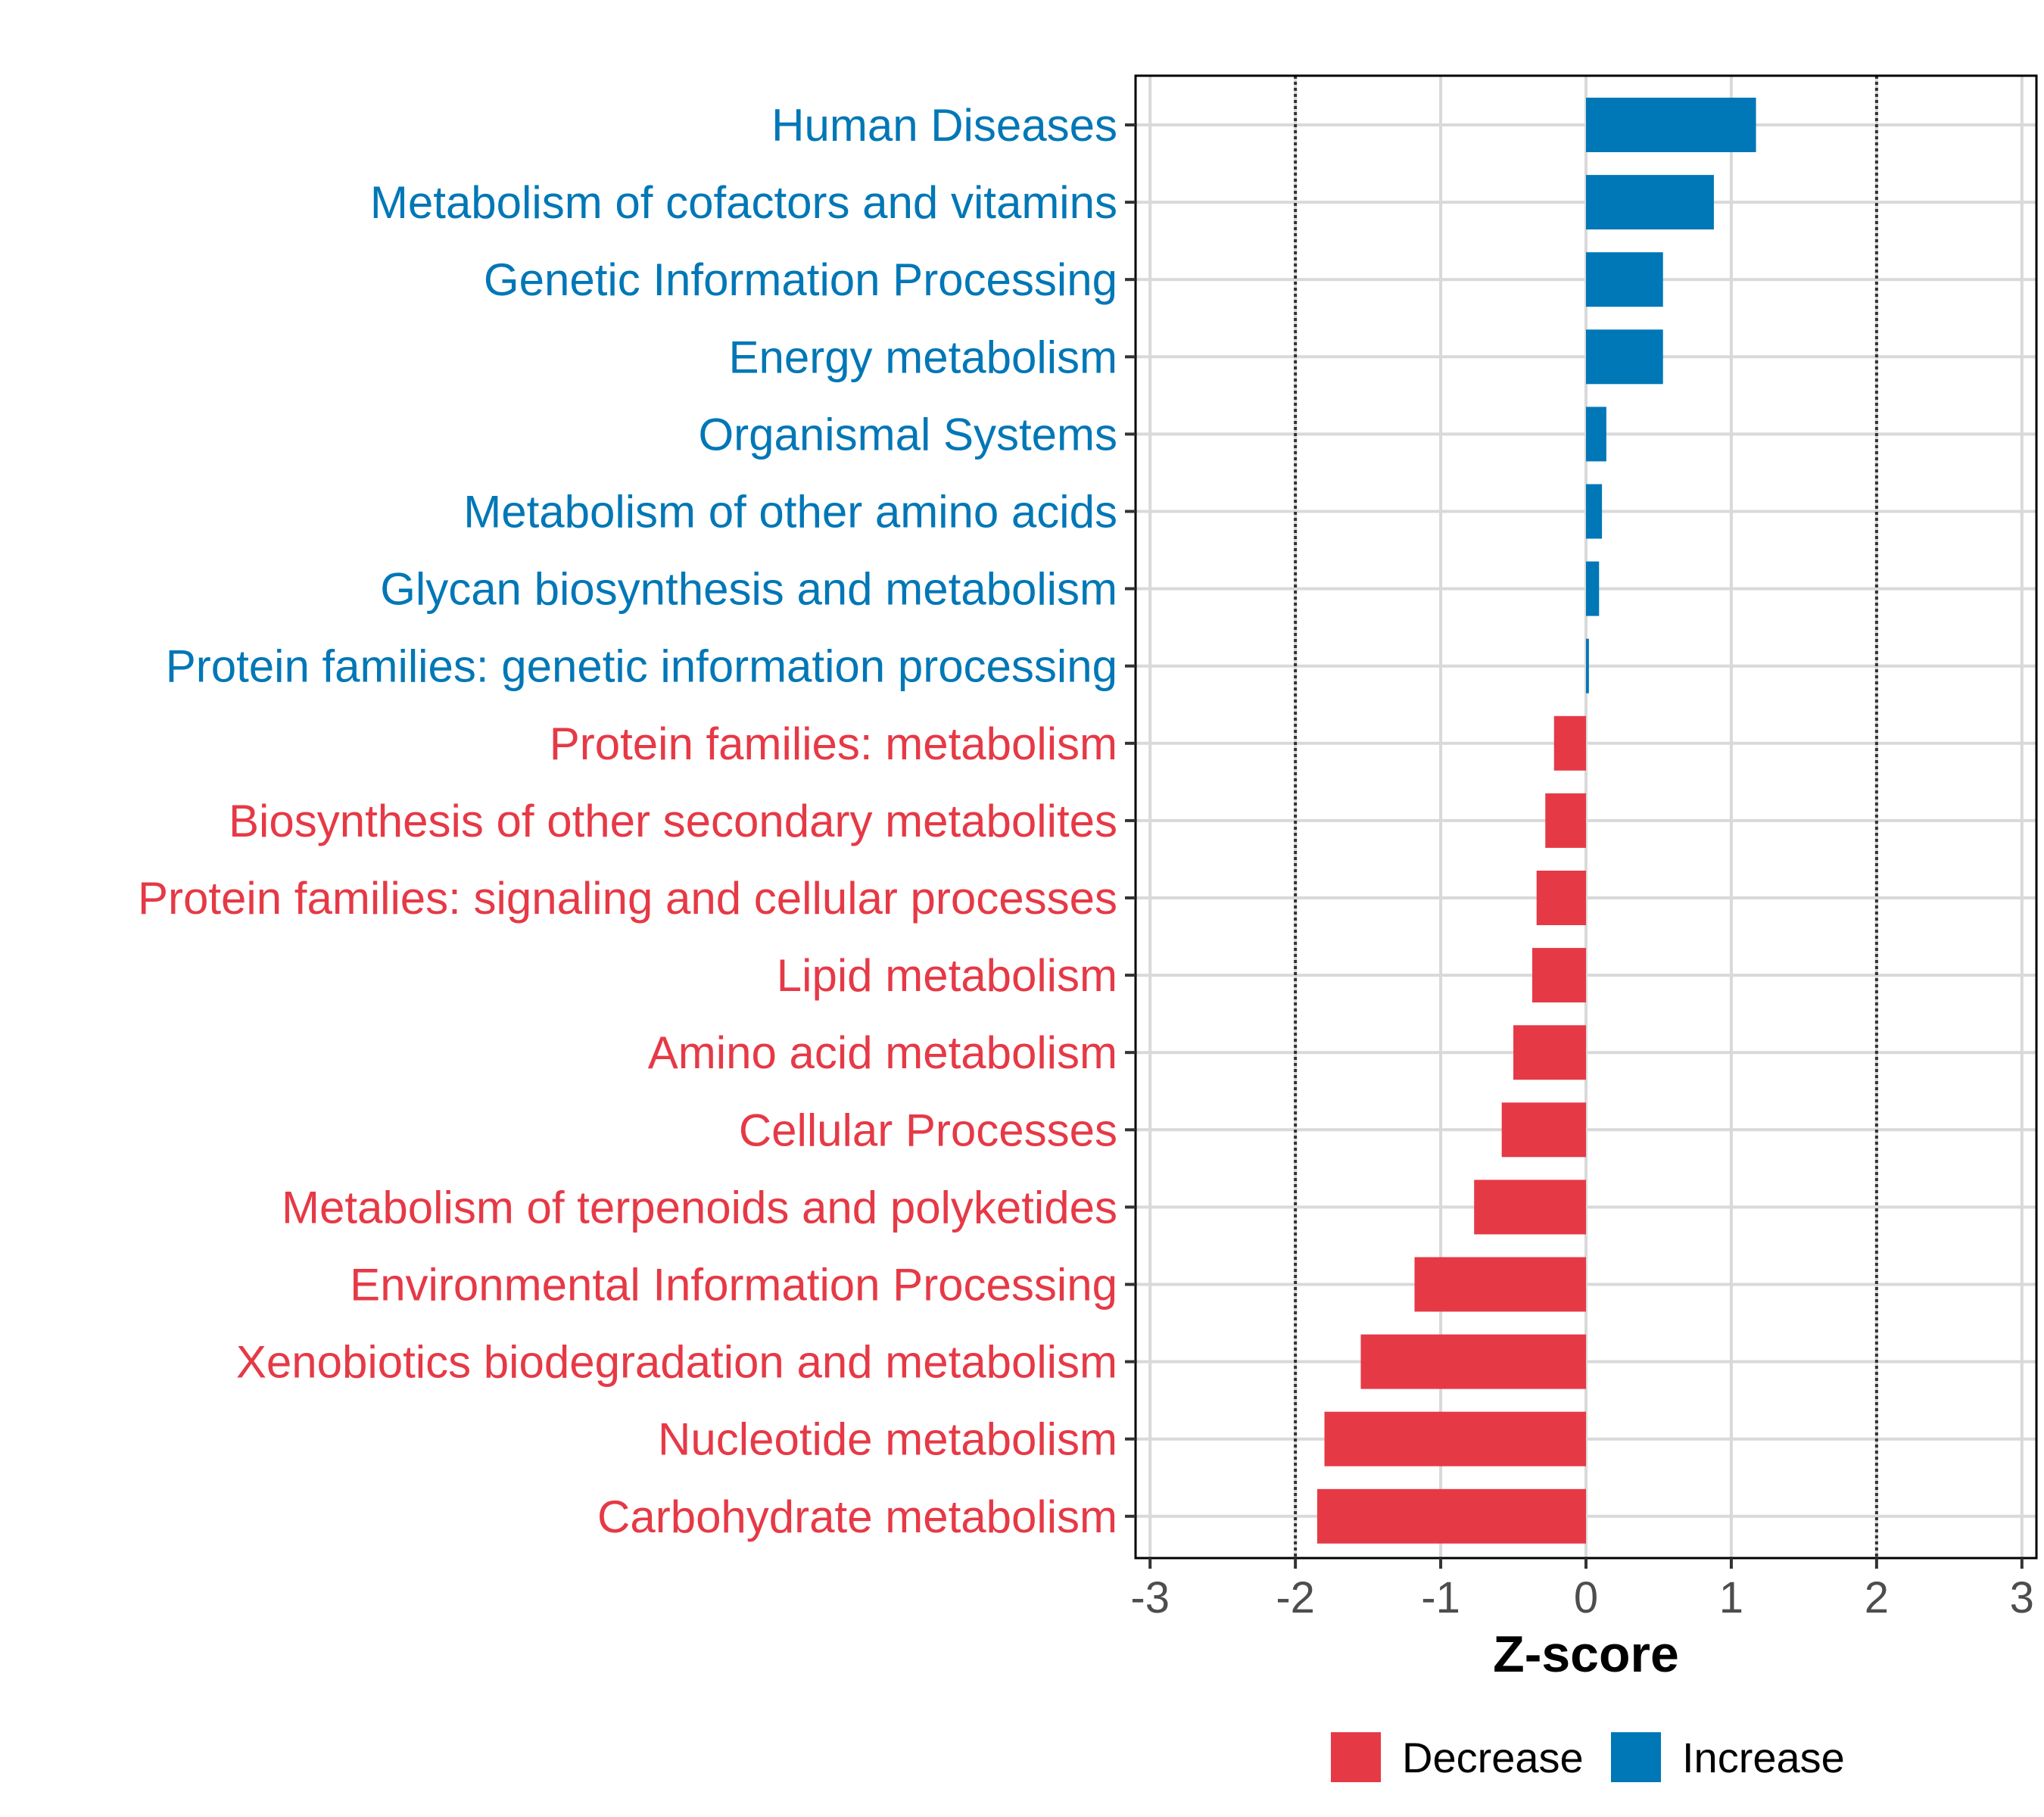 This screenshot has height=1817, width=2044. What do you see at coordinates (833, 743) in the screenshot?
I see `category-label-9: Protein families: metabolism` at bounding box center [833, 743].